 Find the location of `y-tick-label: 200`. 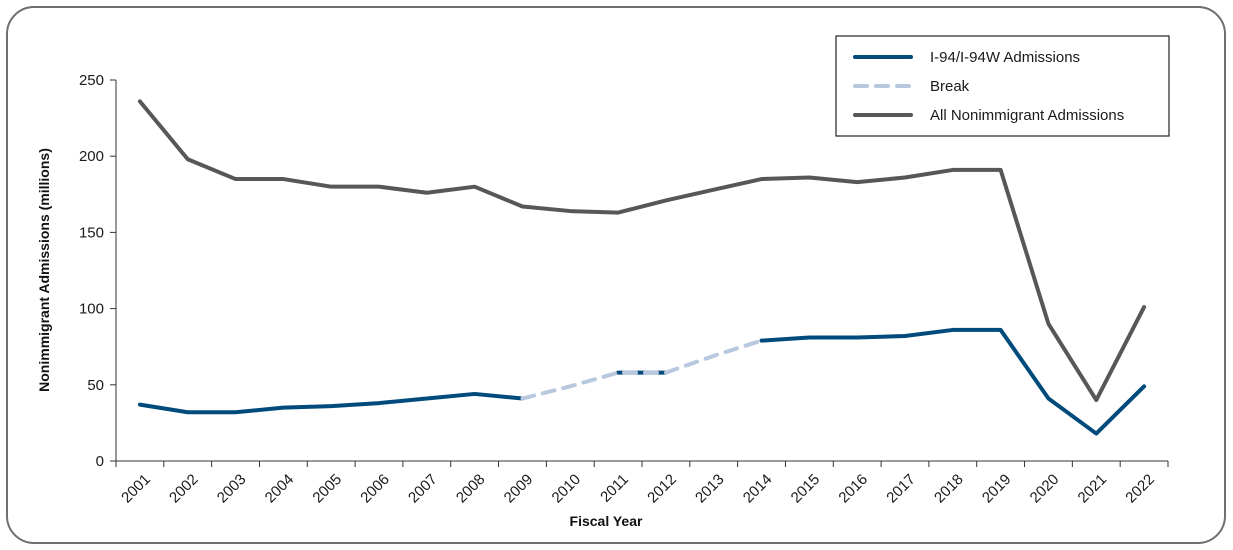

y-tick-label: 200 is located at coordinates (91, 156).